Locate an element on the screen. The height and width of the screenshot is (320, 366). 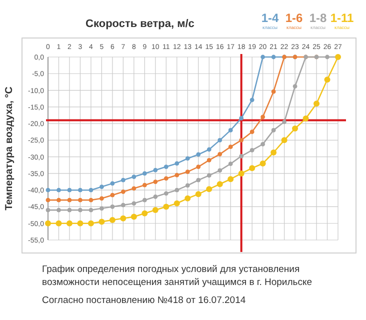
text: График определения погодных условий для установления возможности непосещения занятий учащимся в г. Норильске is located at coordinates (177, 276).